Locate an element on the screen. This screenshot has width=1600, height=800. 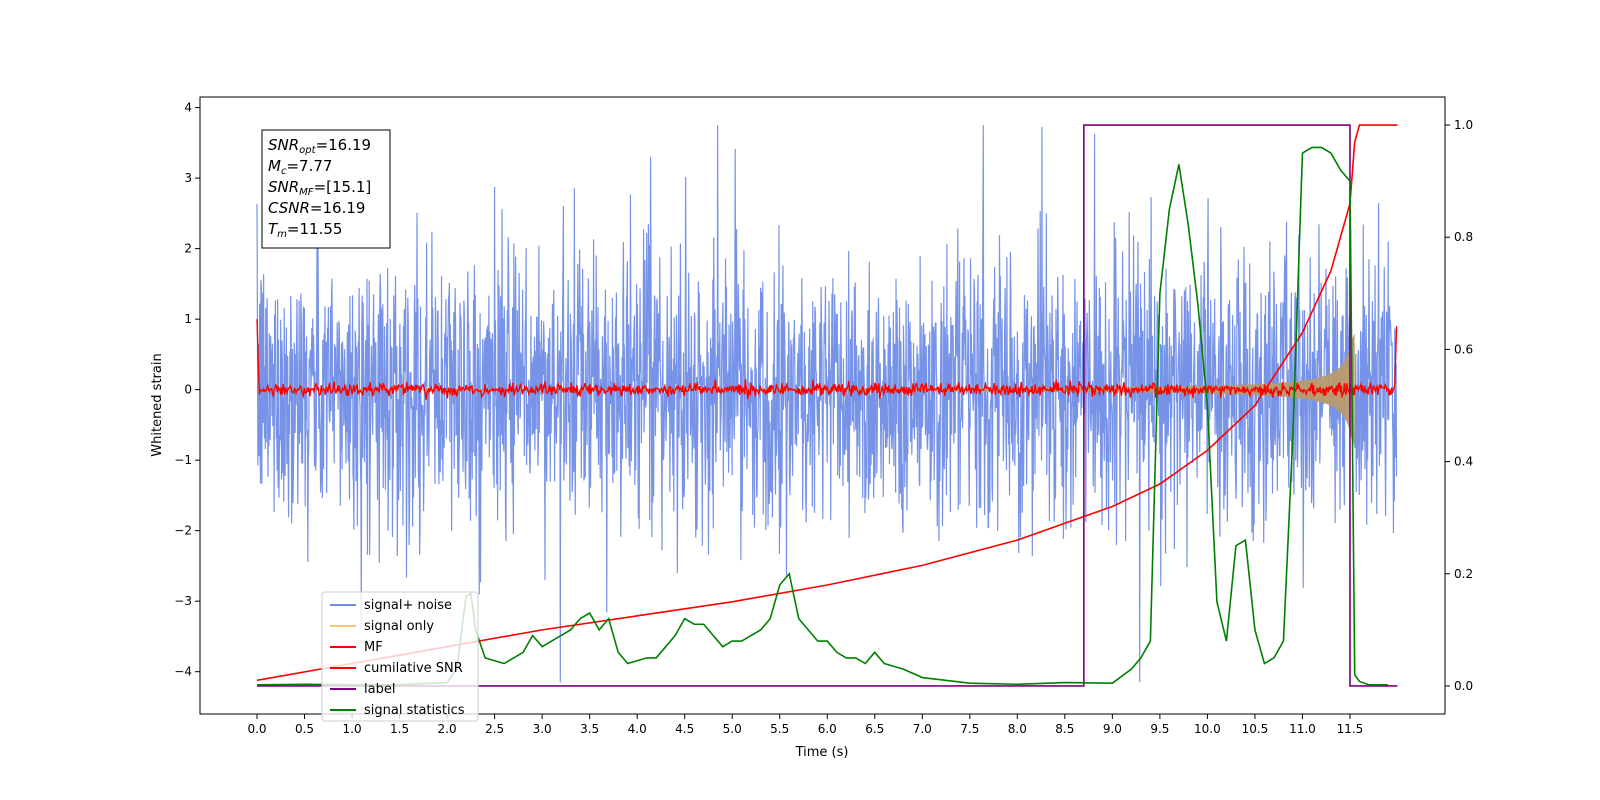
y-tick-label-left: 4 is located at coordinates (188, 108).